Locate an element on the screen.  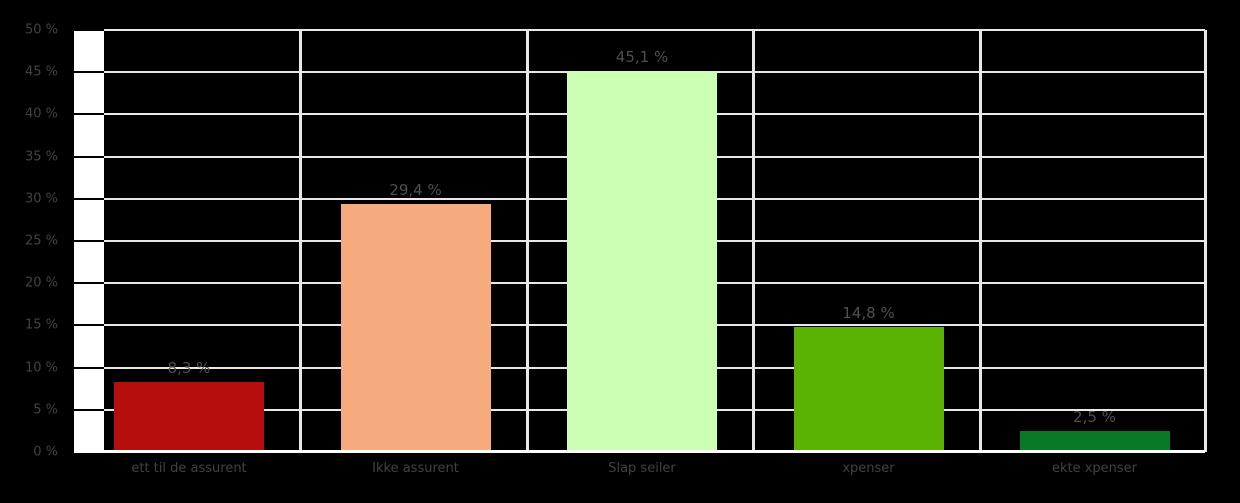
y-axis-tick-label: 40 % is located at coordinates (41, 114).